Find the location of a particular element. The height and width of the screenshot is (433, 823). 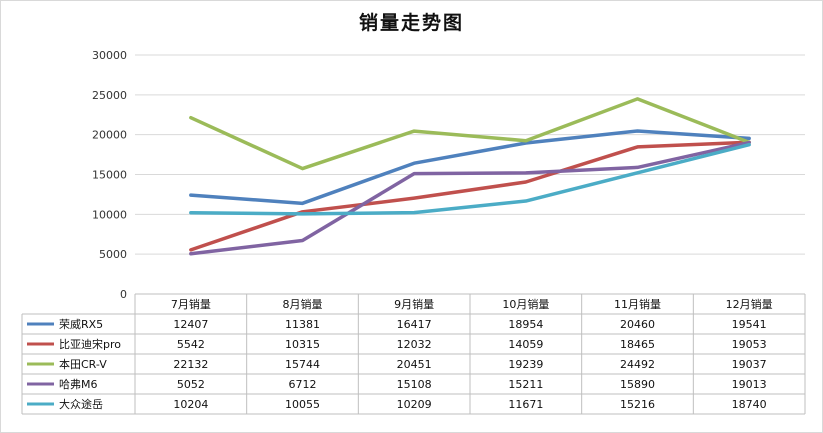

table-value: 15216 is located at coordinates (637, 404).